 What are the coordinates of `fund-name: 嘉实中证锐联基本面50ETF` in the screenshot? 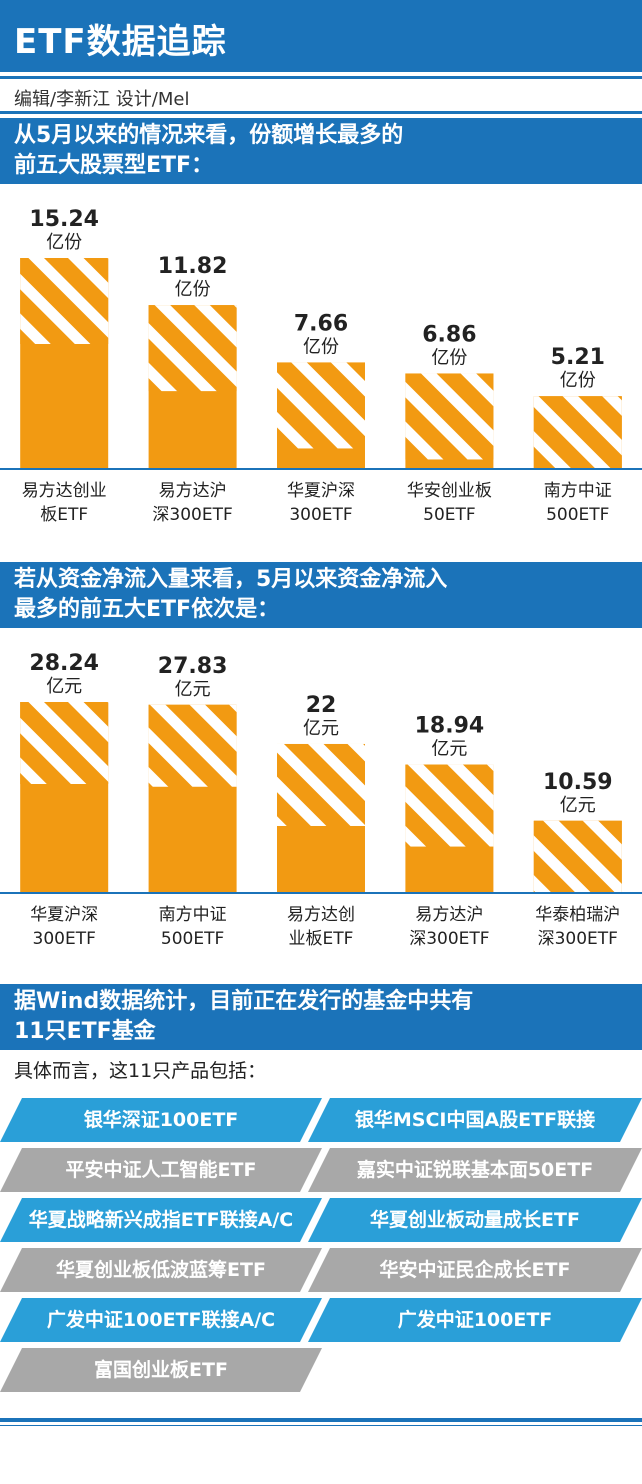 It's located at (475, 1170).